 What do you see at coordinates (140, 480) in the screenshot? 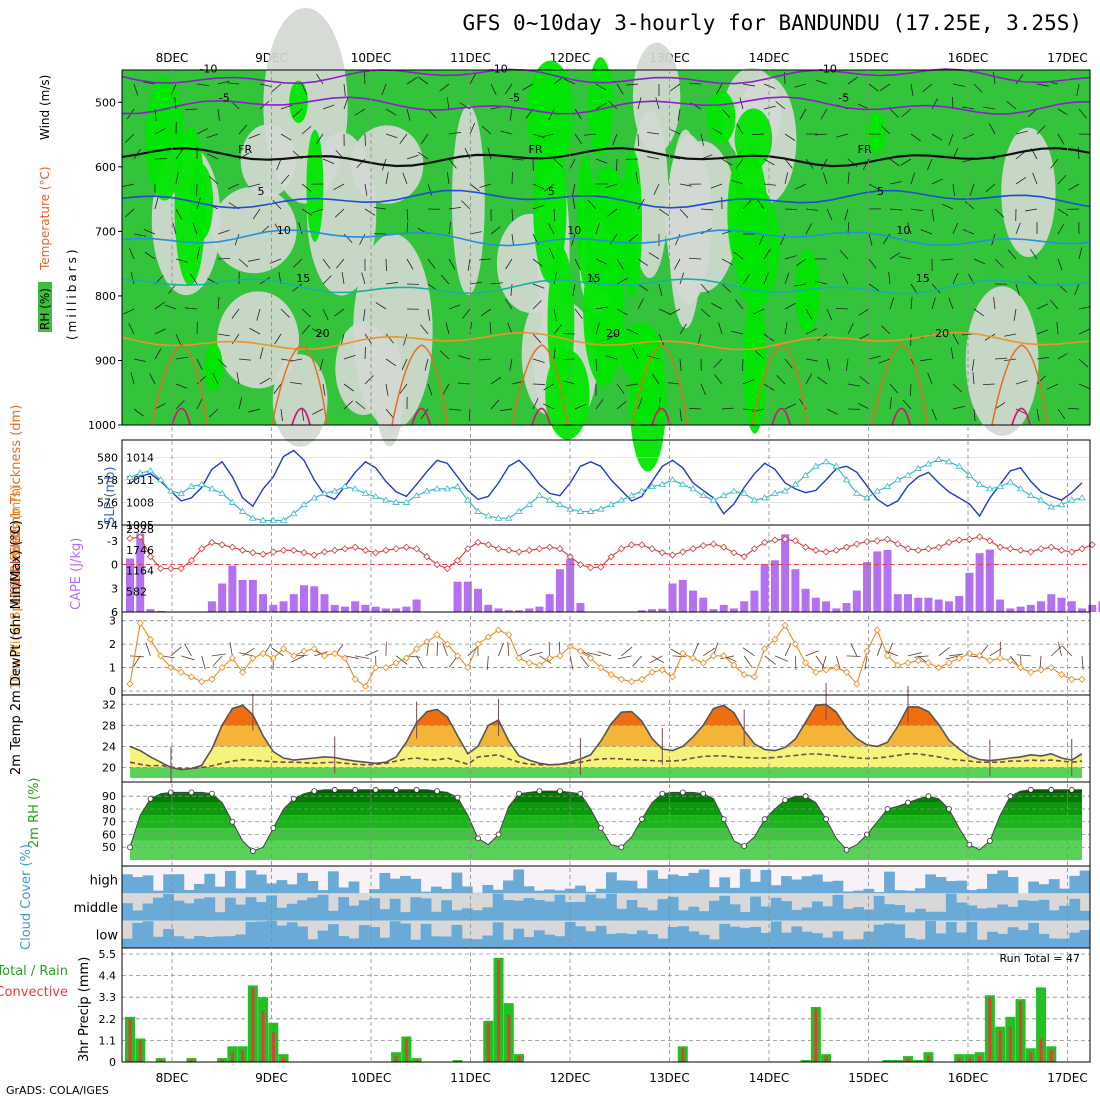
I see `slp-tick: 1011` at bounding box center [140, 480].